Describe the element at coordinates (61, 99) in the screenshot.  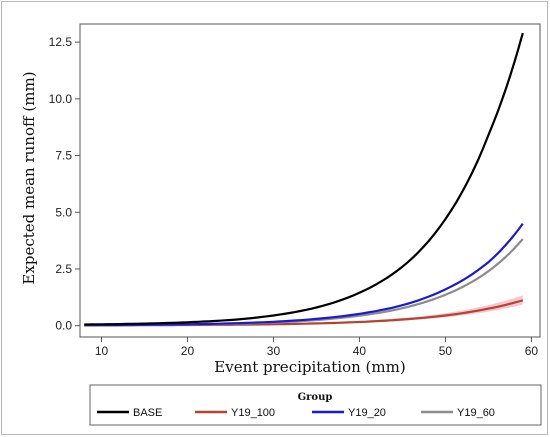
I see `y-tick-label: 10.0` at that location.